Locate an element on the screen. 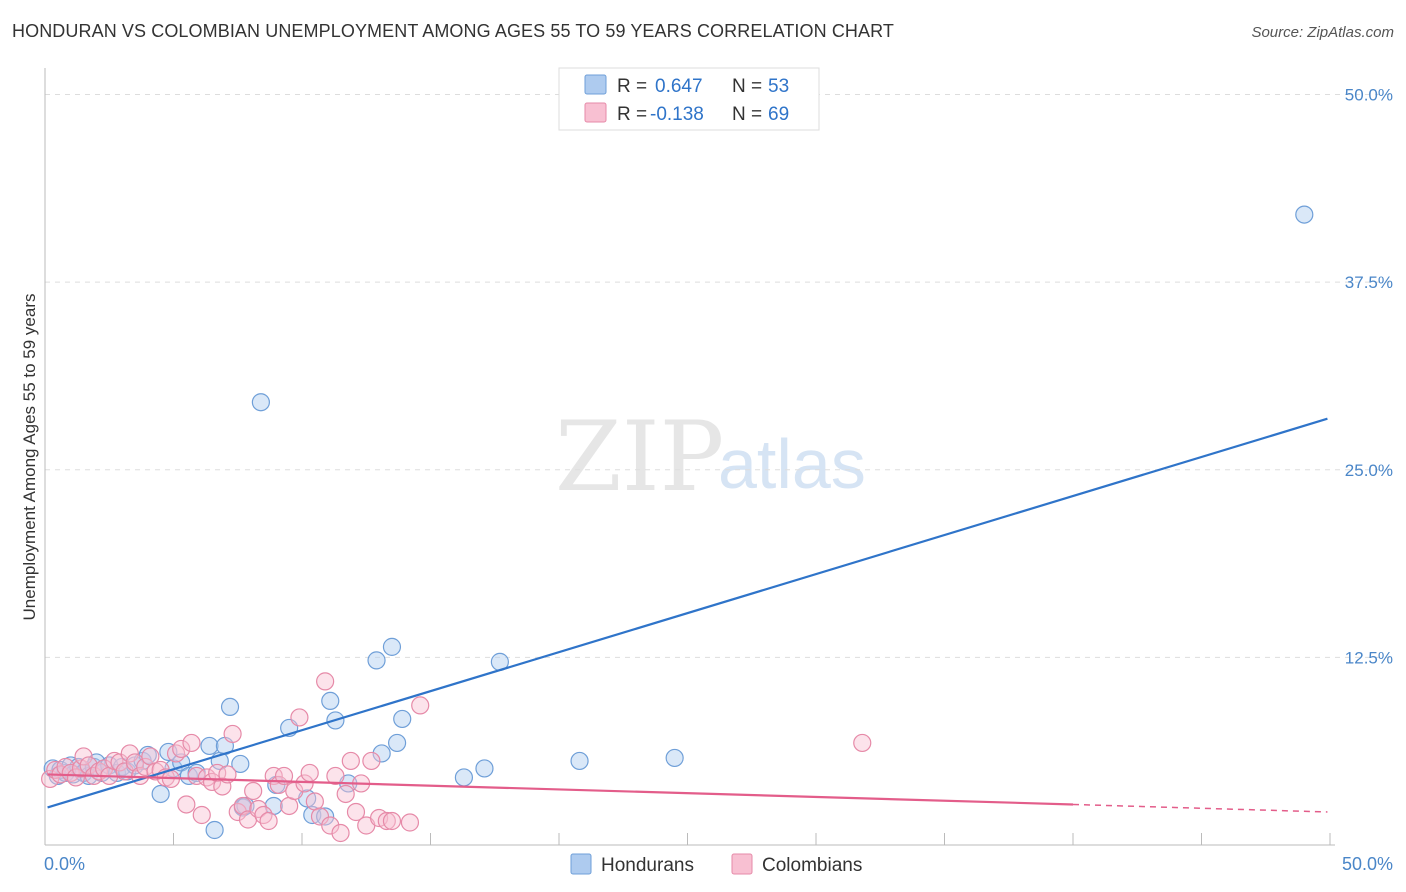 This screenshot has width=1406, height=892. colombians-trend-extension is located at coordinates (1200, 808).